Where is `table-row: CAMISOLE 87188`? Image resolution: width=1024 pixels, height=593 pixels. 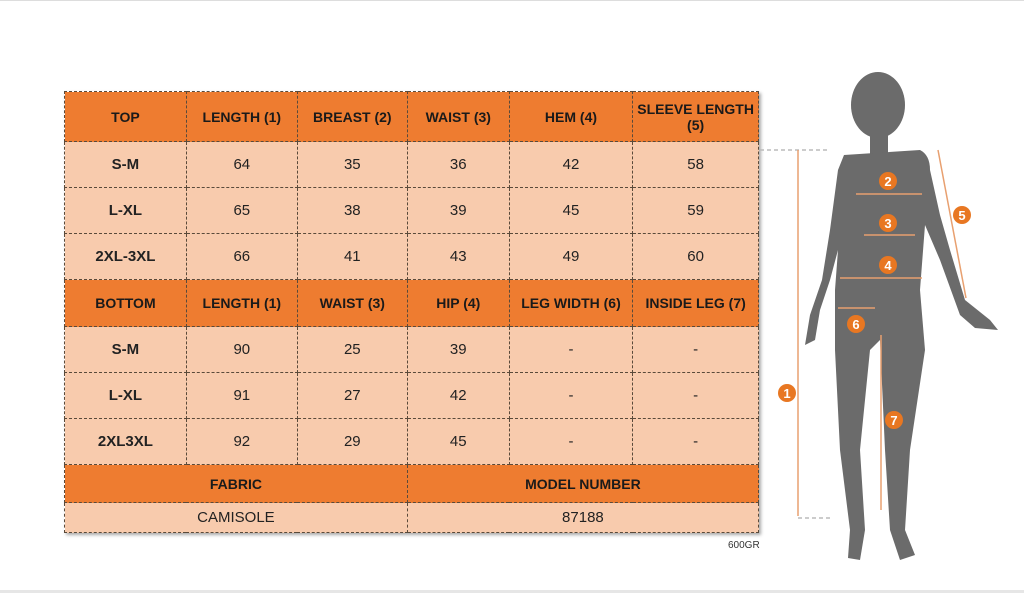 table-row: CAMISOLE 87188 is located at coordinates (412, 517).